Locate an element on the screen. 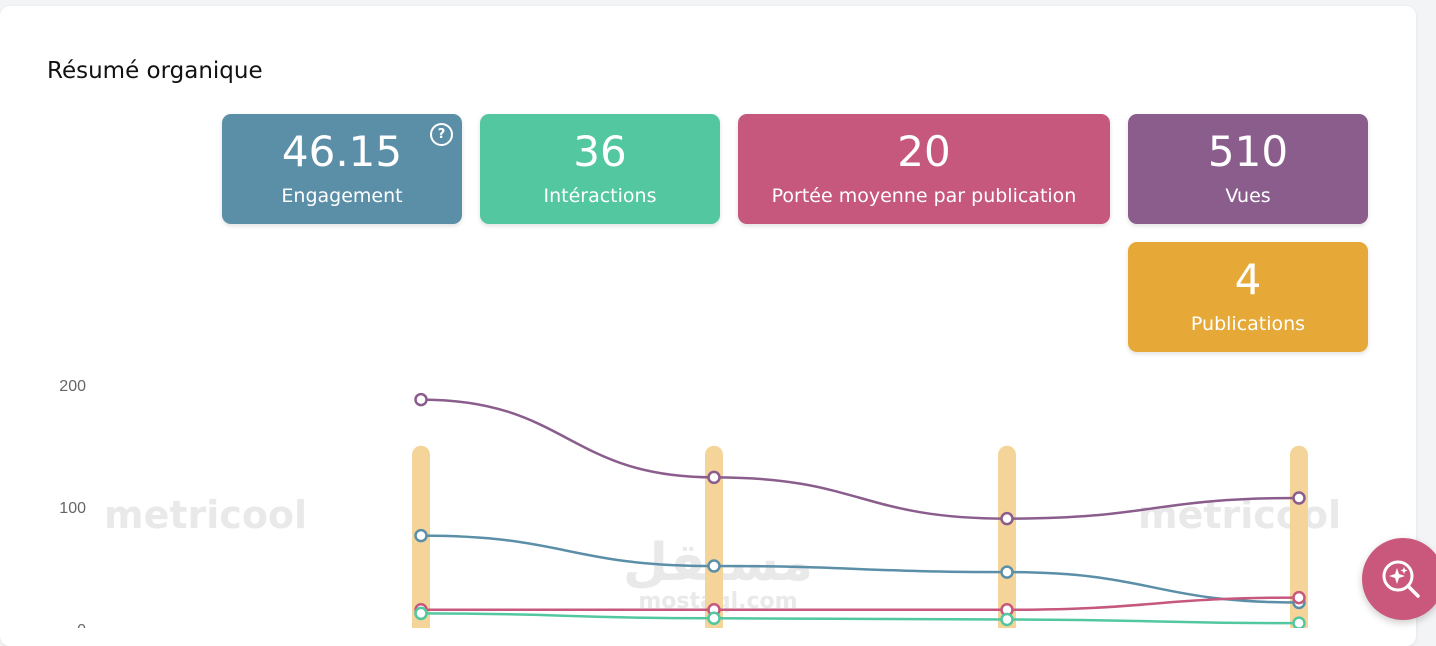 The image size is (1436, 646). kpi-reach: 20 Portée moyenne par publication is located at coordinates (924, 169).